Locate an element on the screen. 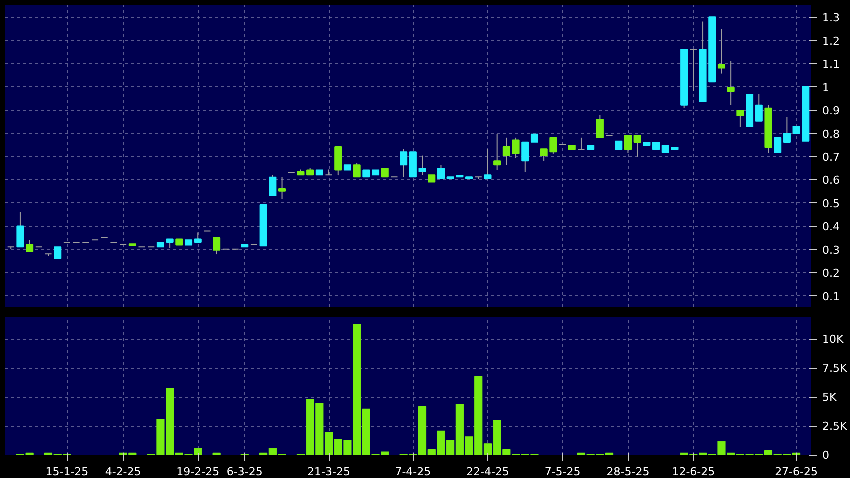 The width and height of the screenshot is (850, 478). y-tick-label: 1 is located at coordinates (826, 87).